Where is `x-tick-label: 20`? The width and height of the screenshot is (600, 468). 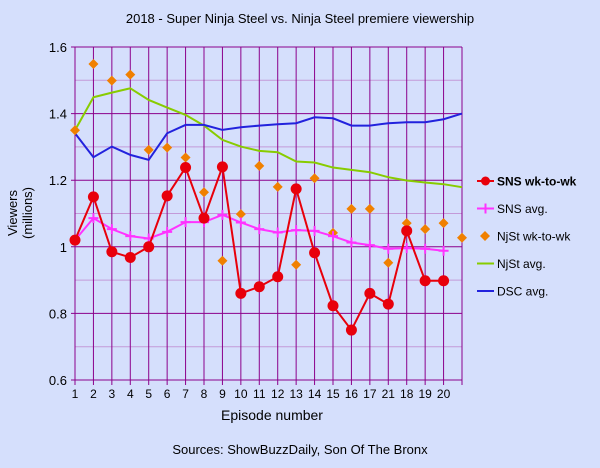 x-tick-label: 20 is located at coordinates (444, 394).